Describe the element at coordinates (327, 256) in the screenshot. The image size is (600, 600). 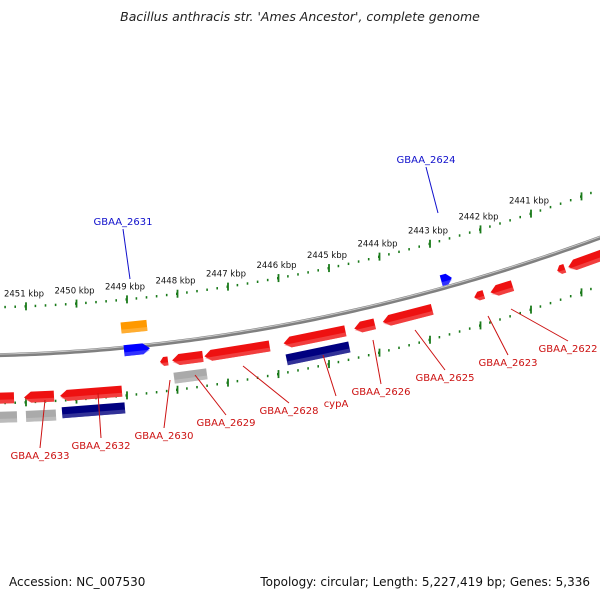
I see `scale-label: 2445 kbp` at that location.